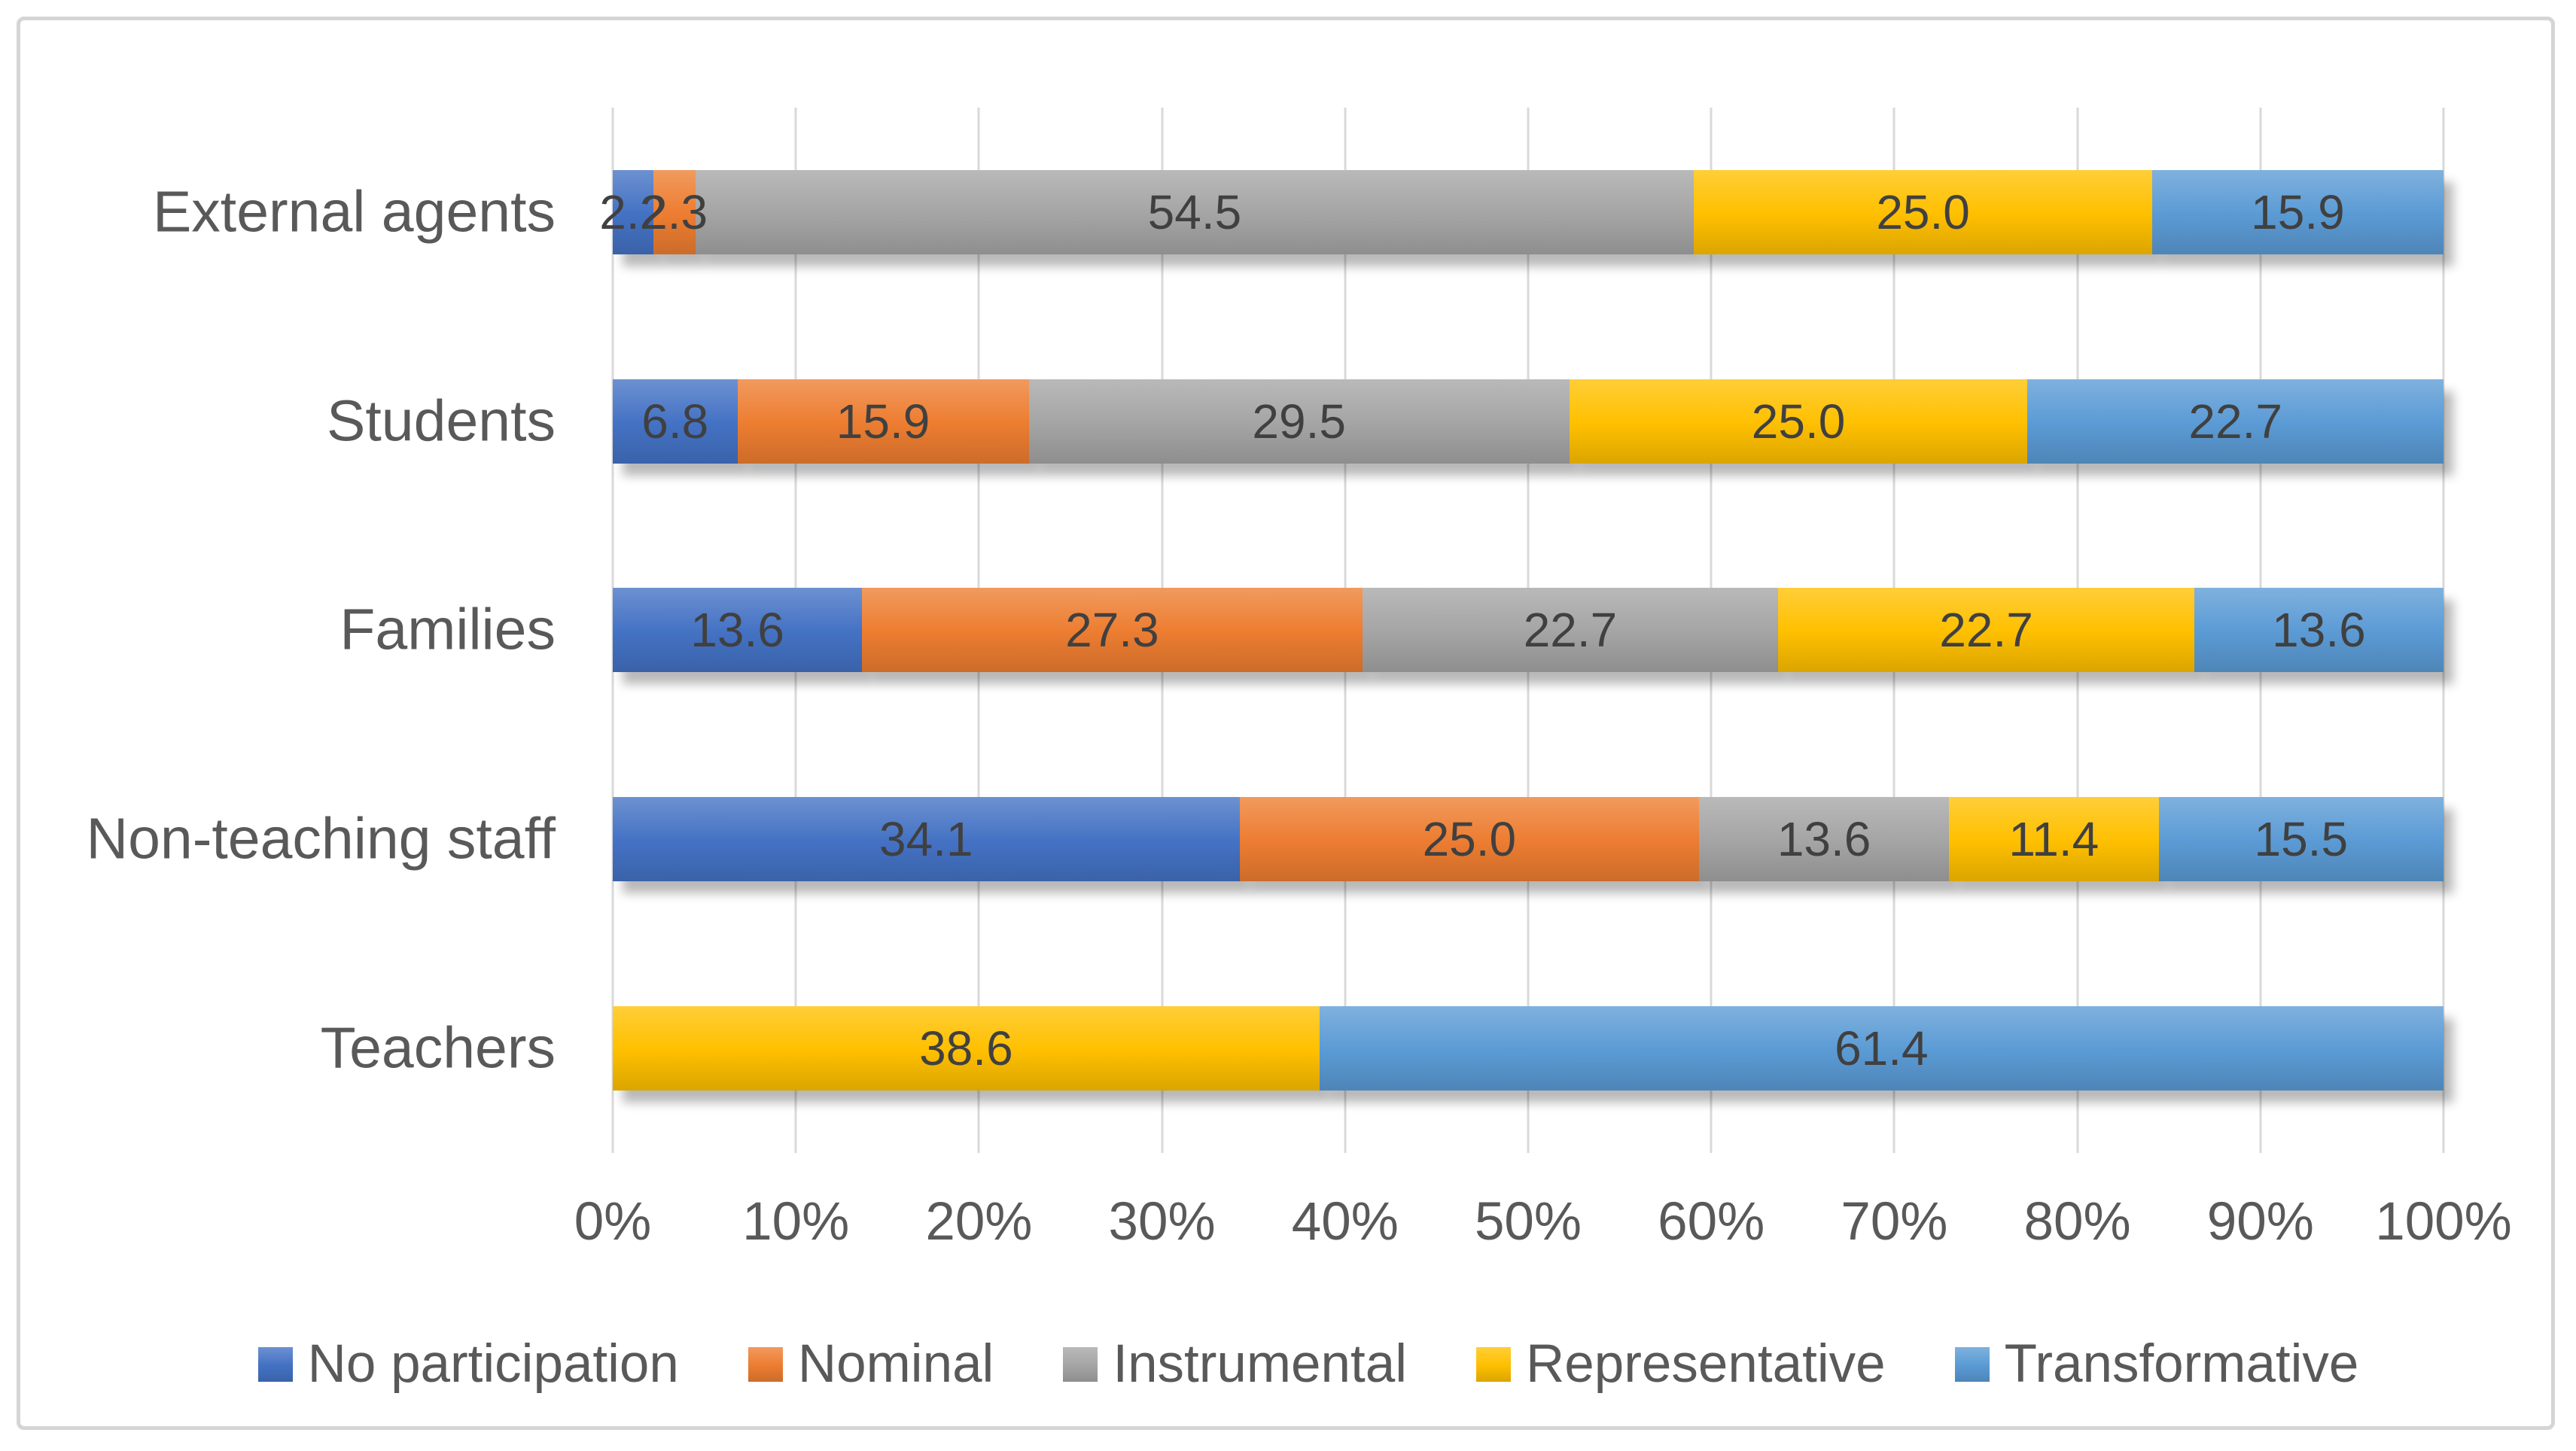 This screenshot has height=1451, width=2576. What do you see at coordinates (979, 1222) in the screenshot?
I see `x-tick-label: 20%` at bounding box center [979, 1222].